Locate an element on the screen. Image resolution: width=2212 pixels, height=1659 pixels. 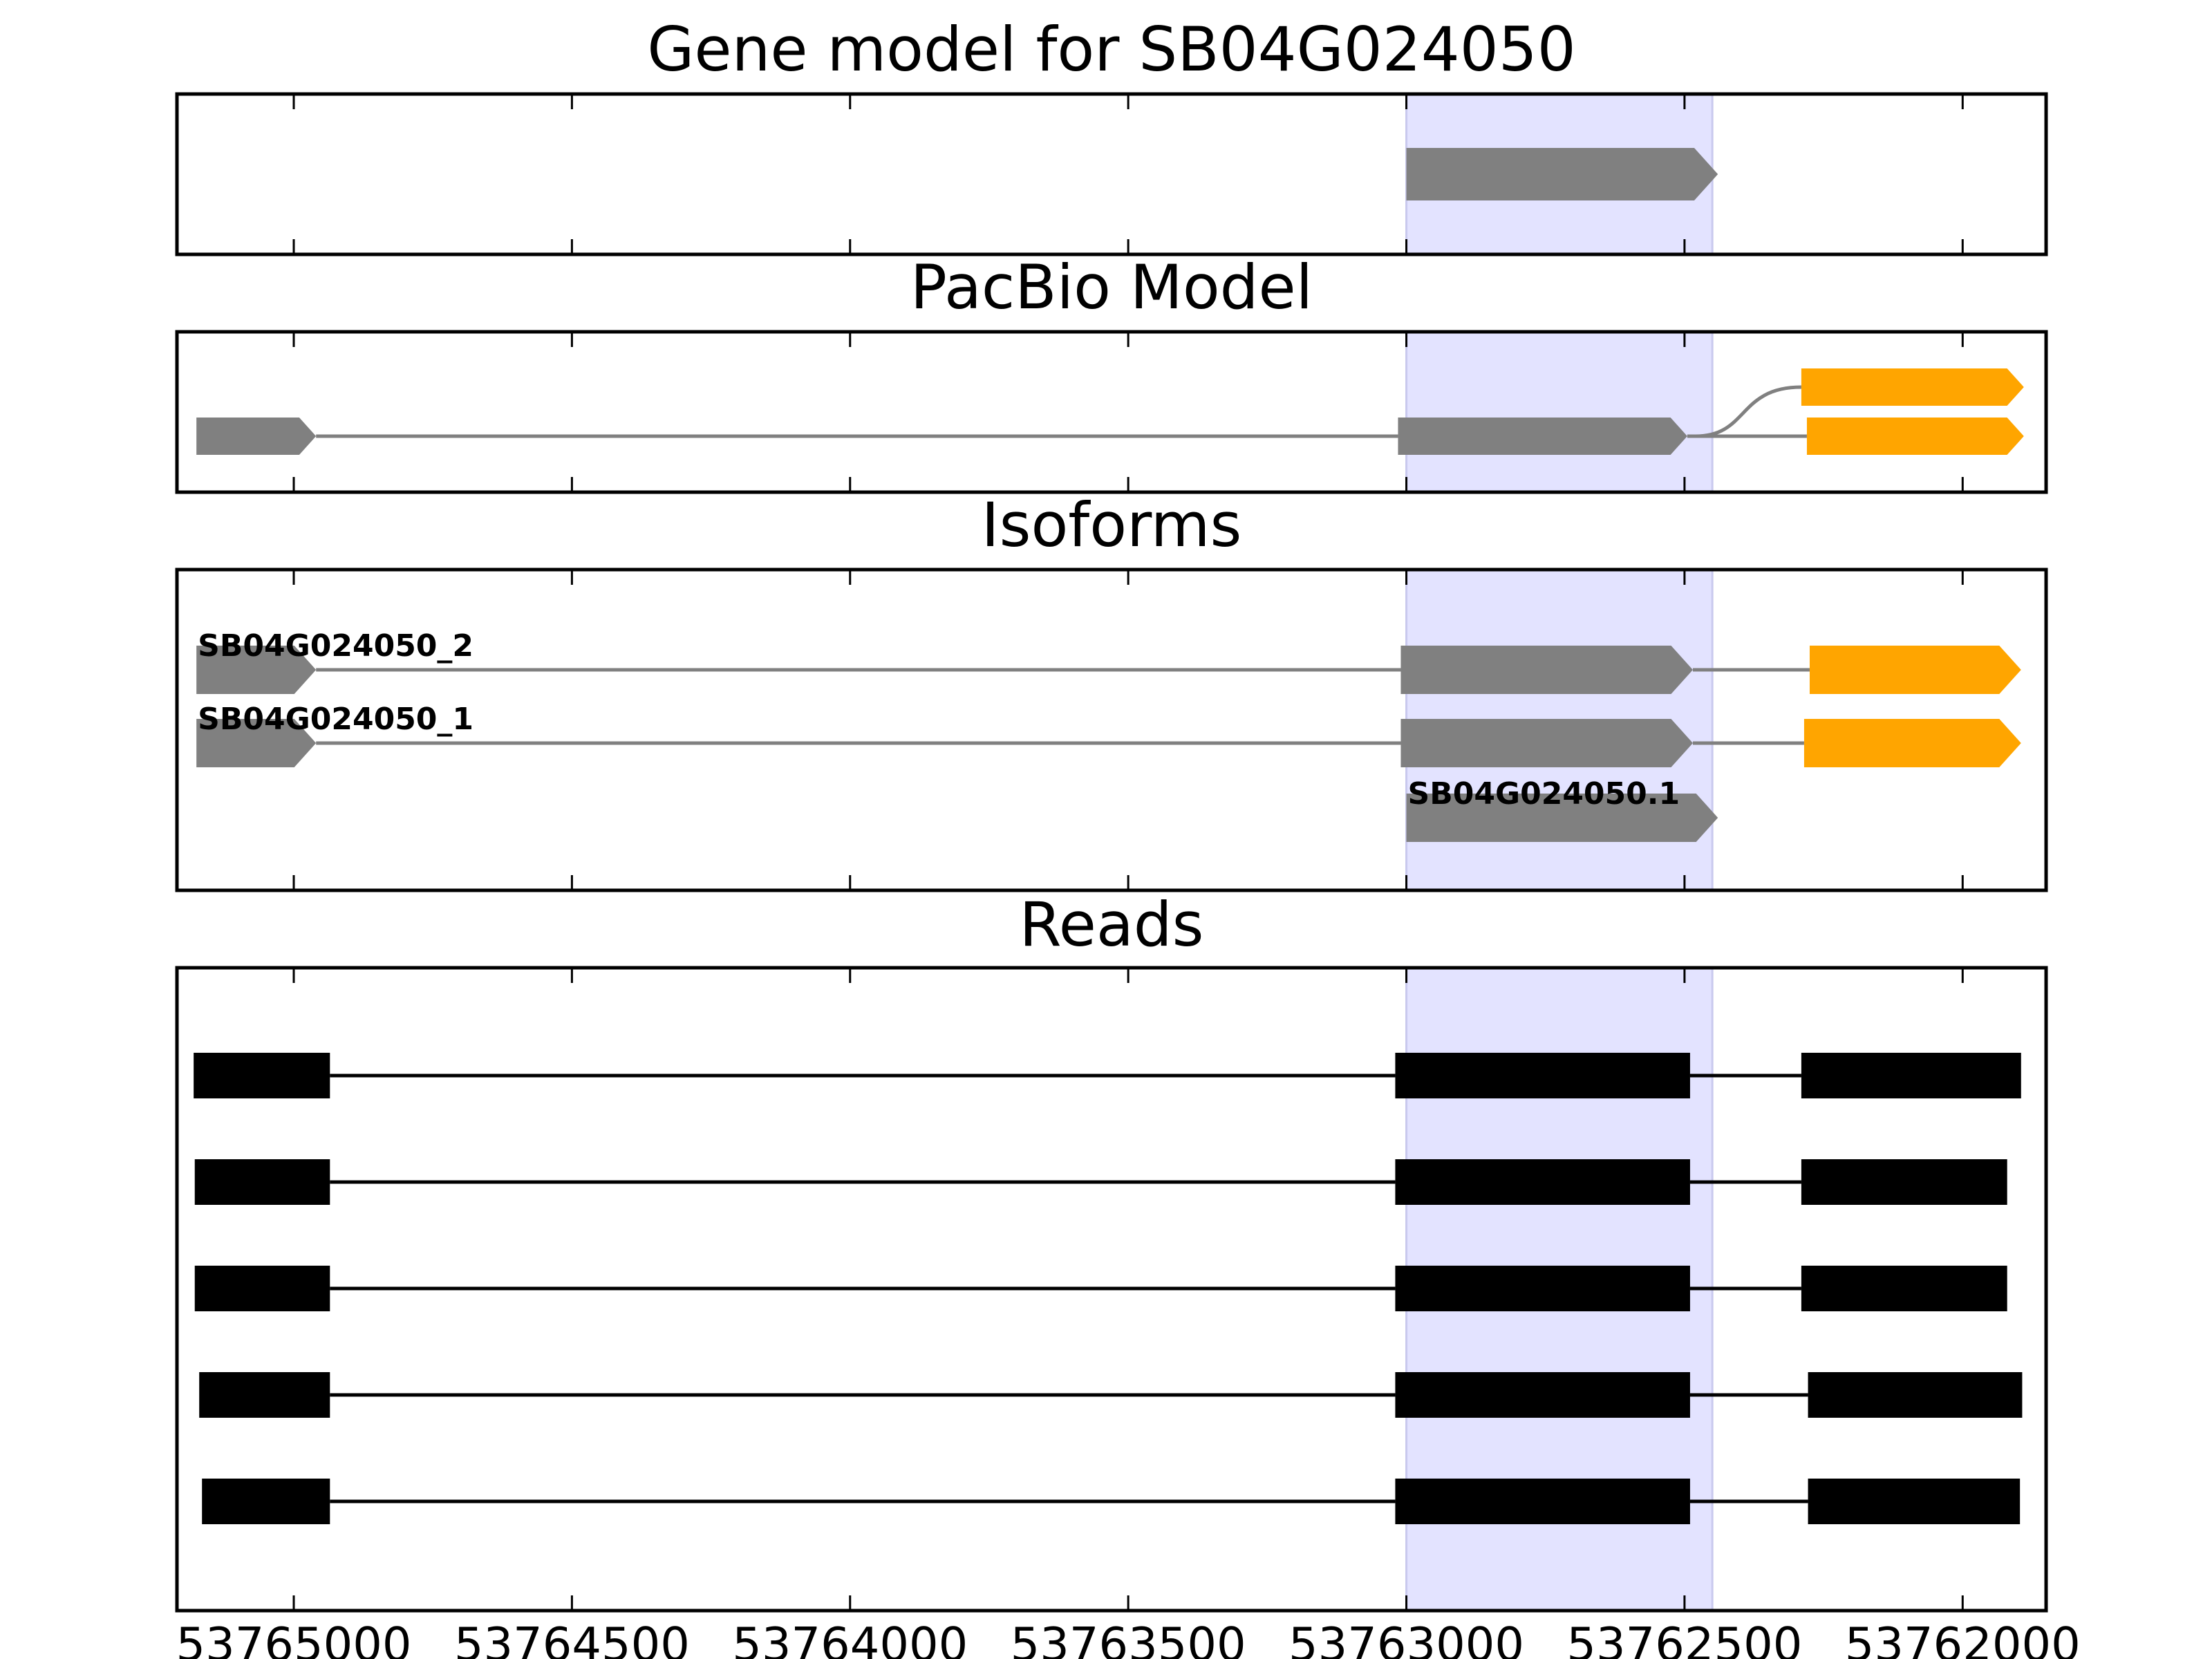
branch-connector is located at coordinates (1748, 412).